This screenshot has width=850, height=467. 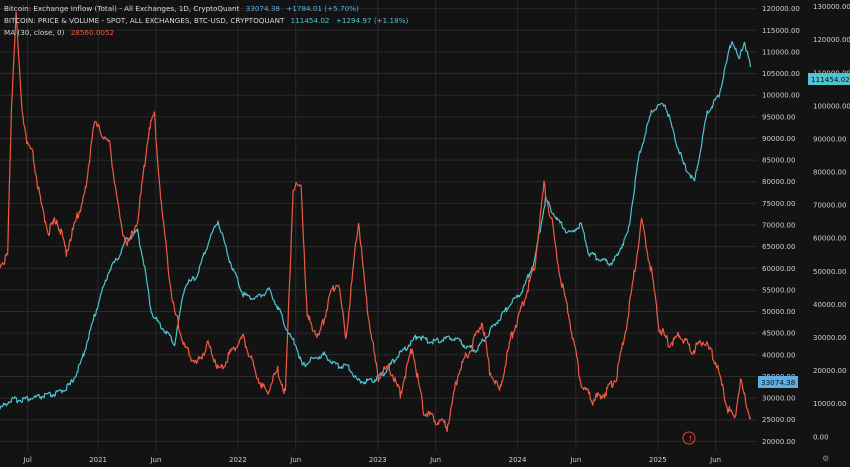 What do you see at coordinates (829, 206) in the screenshot?
I see `inflow-axis-tick-label: 70000.00` at bounding box center [829, 206].